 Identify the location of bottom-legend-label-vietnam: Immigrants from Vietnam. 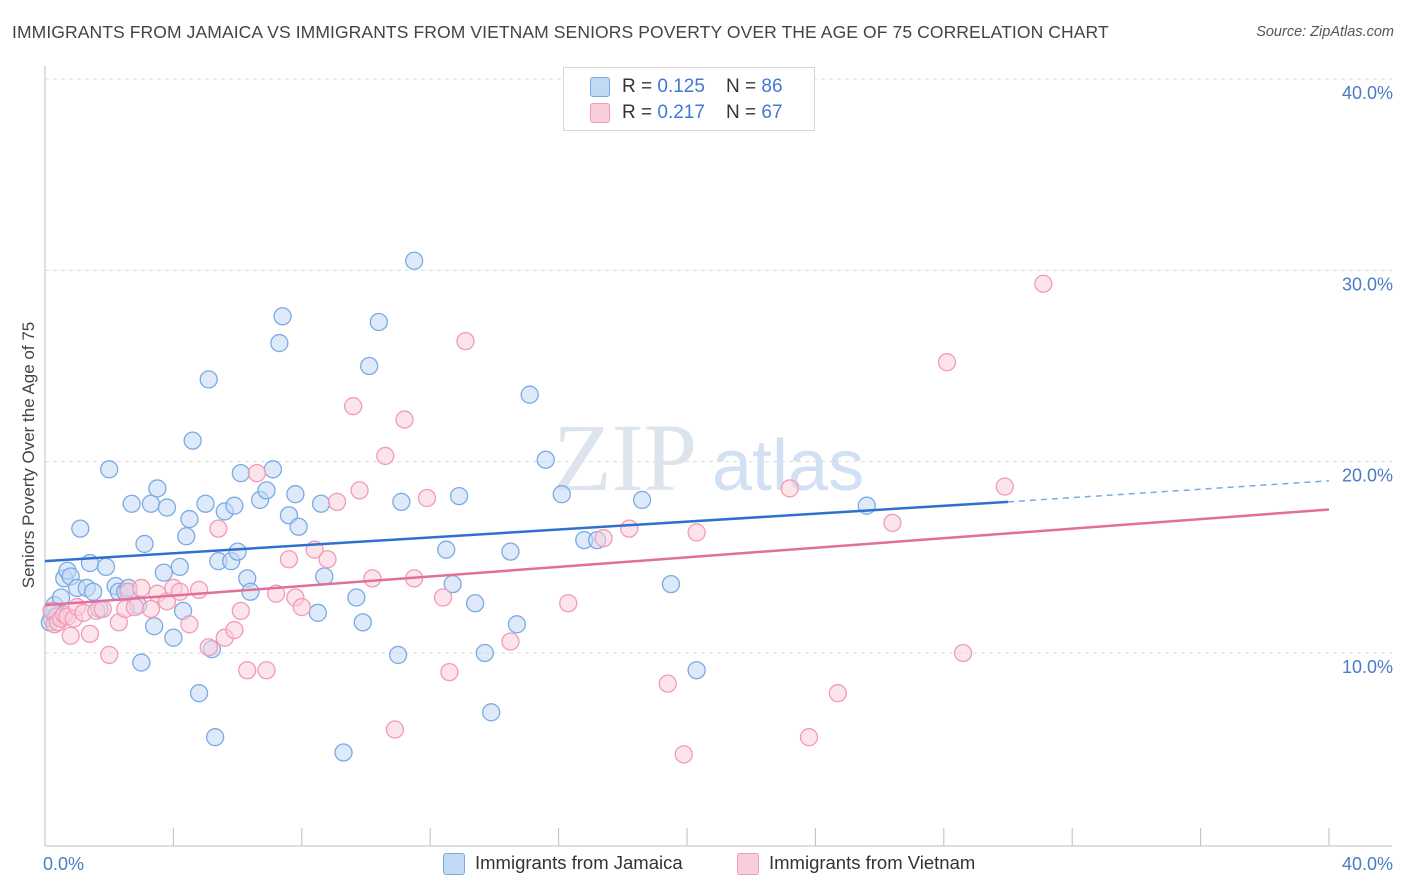
(872, 862).